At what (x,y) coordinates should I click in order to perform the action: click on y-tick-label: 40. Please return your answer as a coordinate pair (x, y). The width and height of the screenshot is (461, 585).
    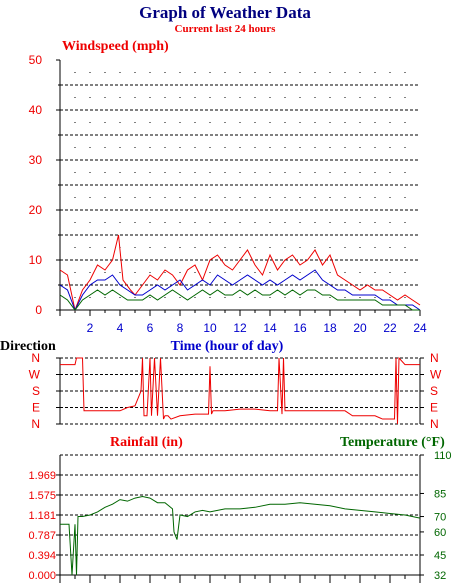
    Looking at the image, I should click on (36, 110).